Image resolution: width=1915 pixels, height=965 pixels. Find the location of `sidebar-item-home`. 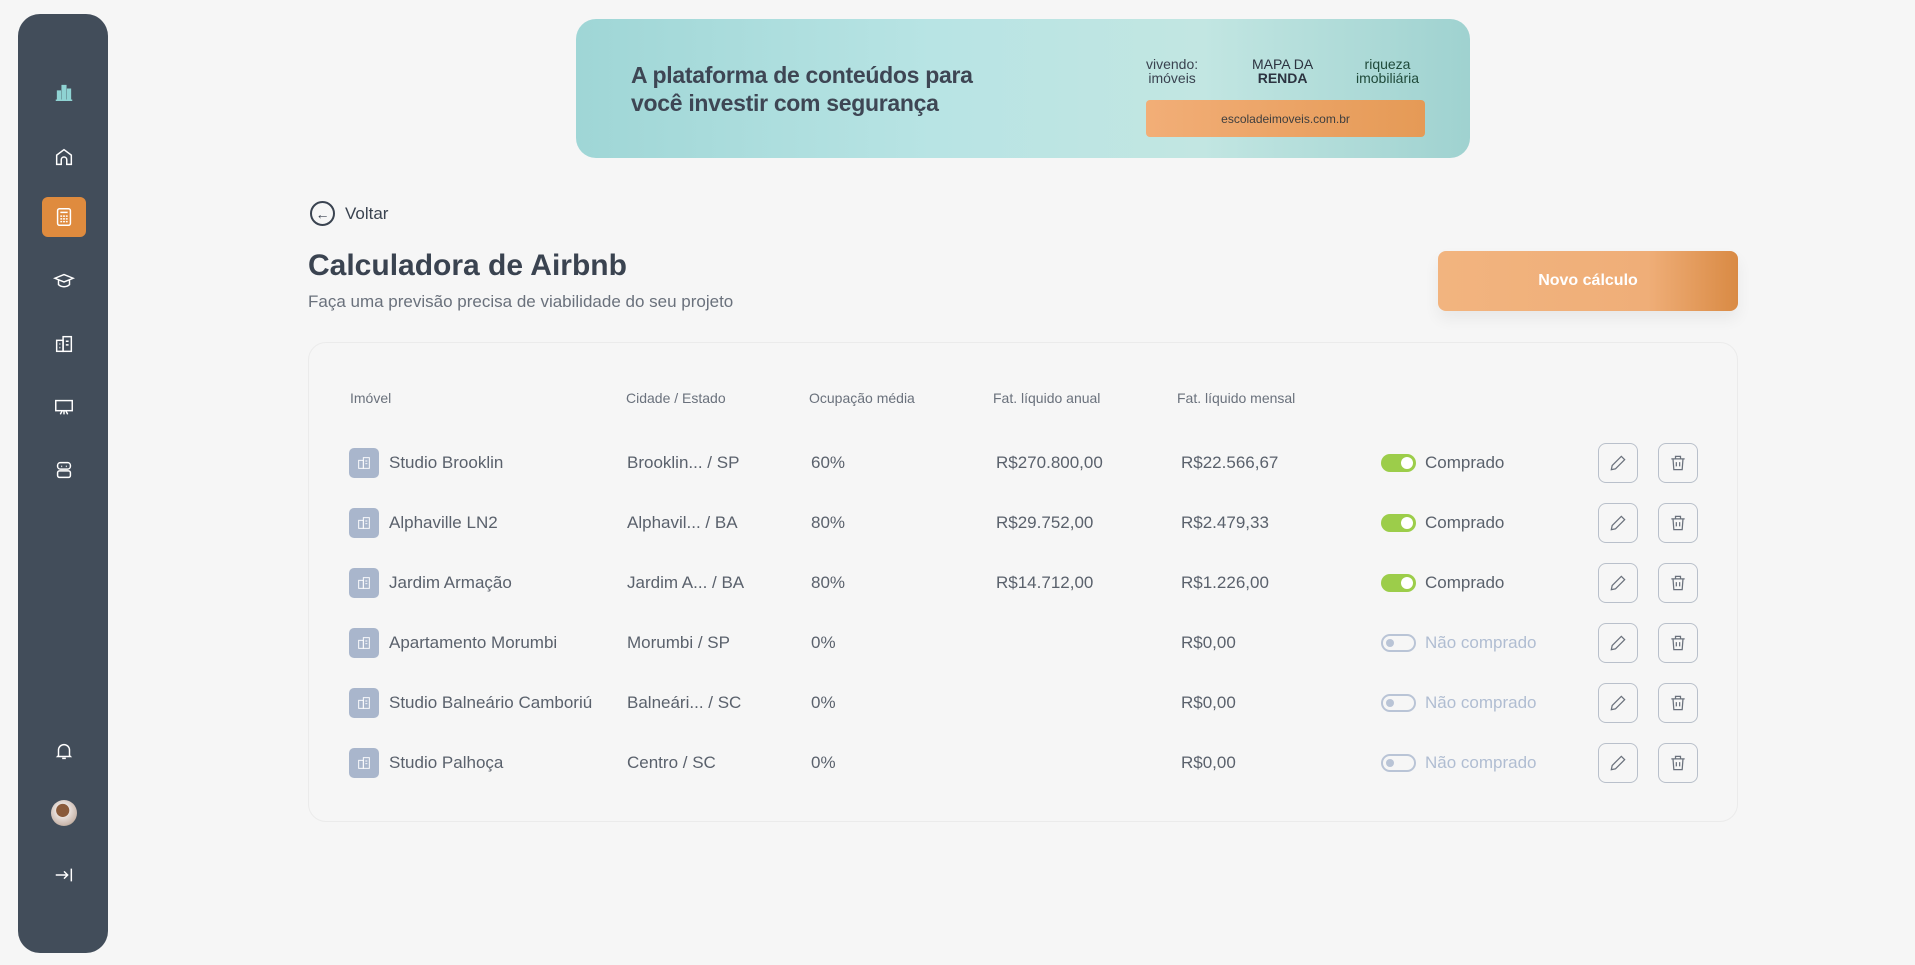

sidebar-item-home is located at coordinates (64, 157).